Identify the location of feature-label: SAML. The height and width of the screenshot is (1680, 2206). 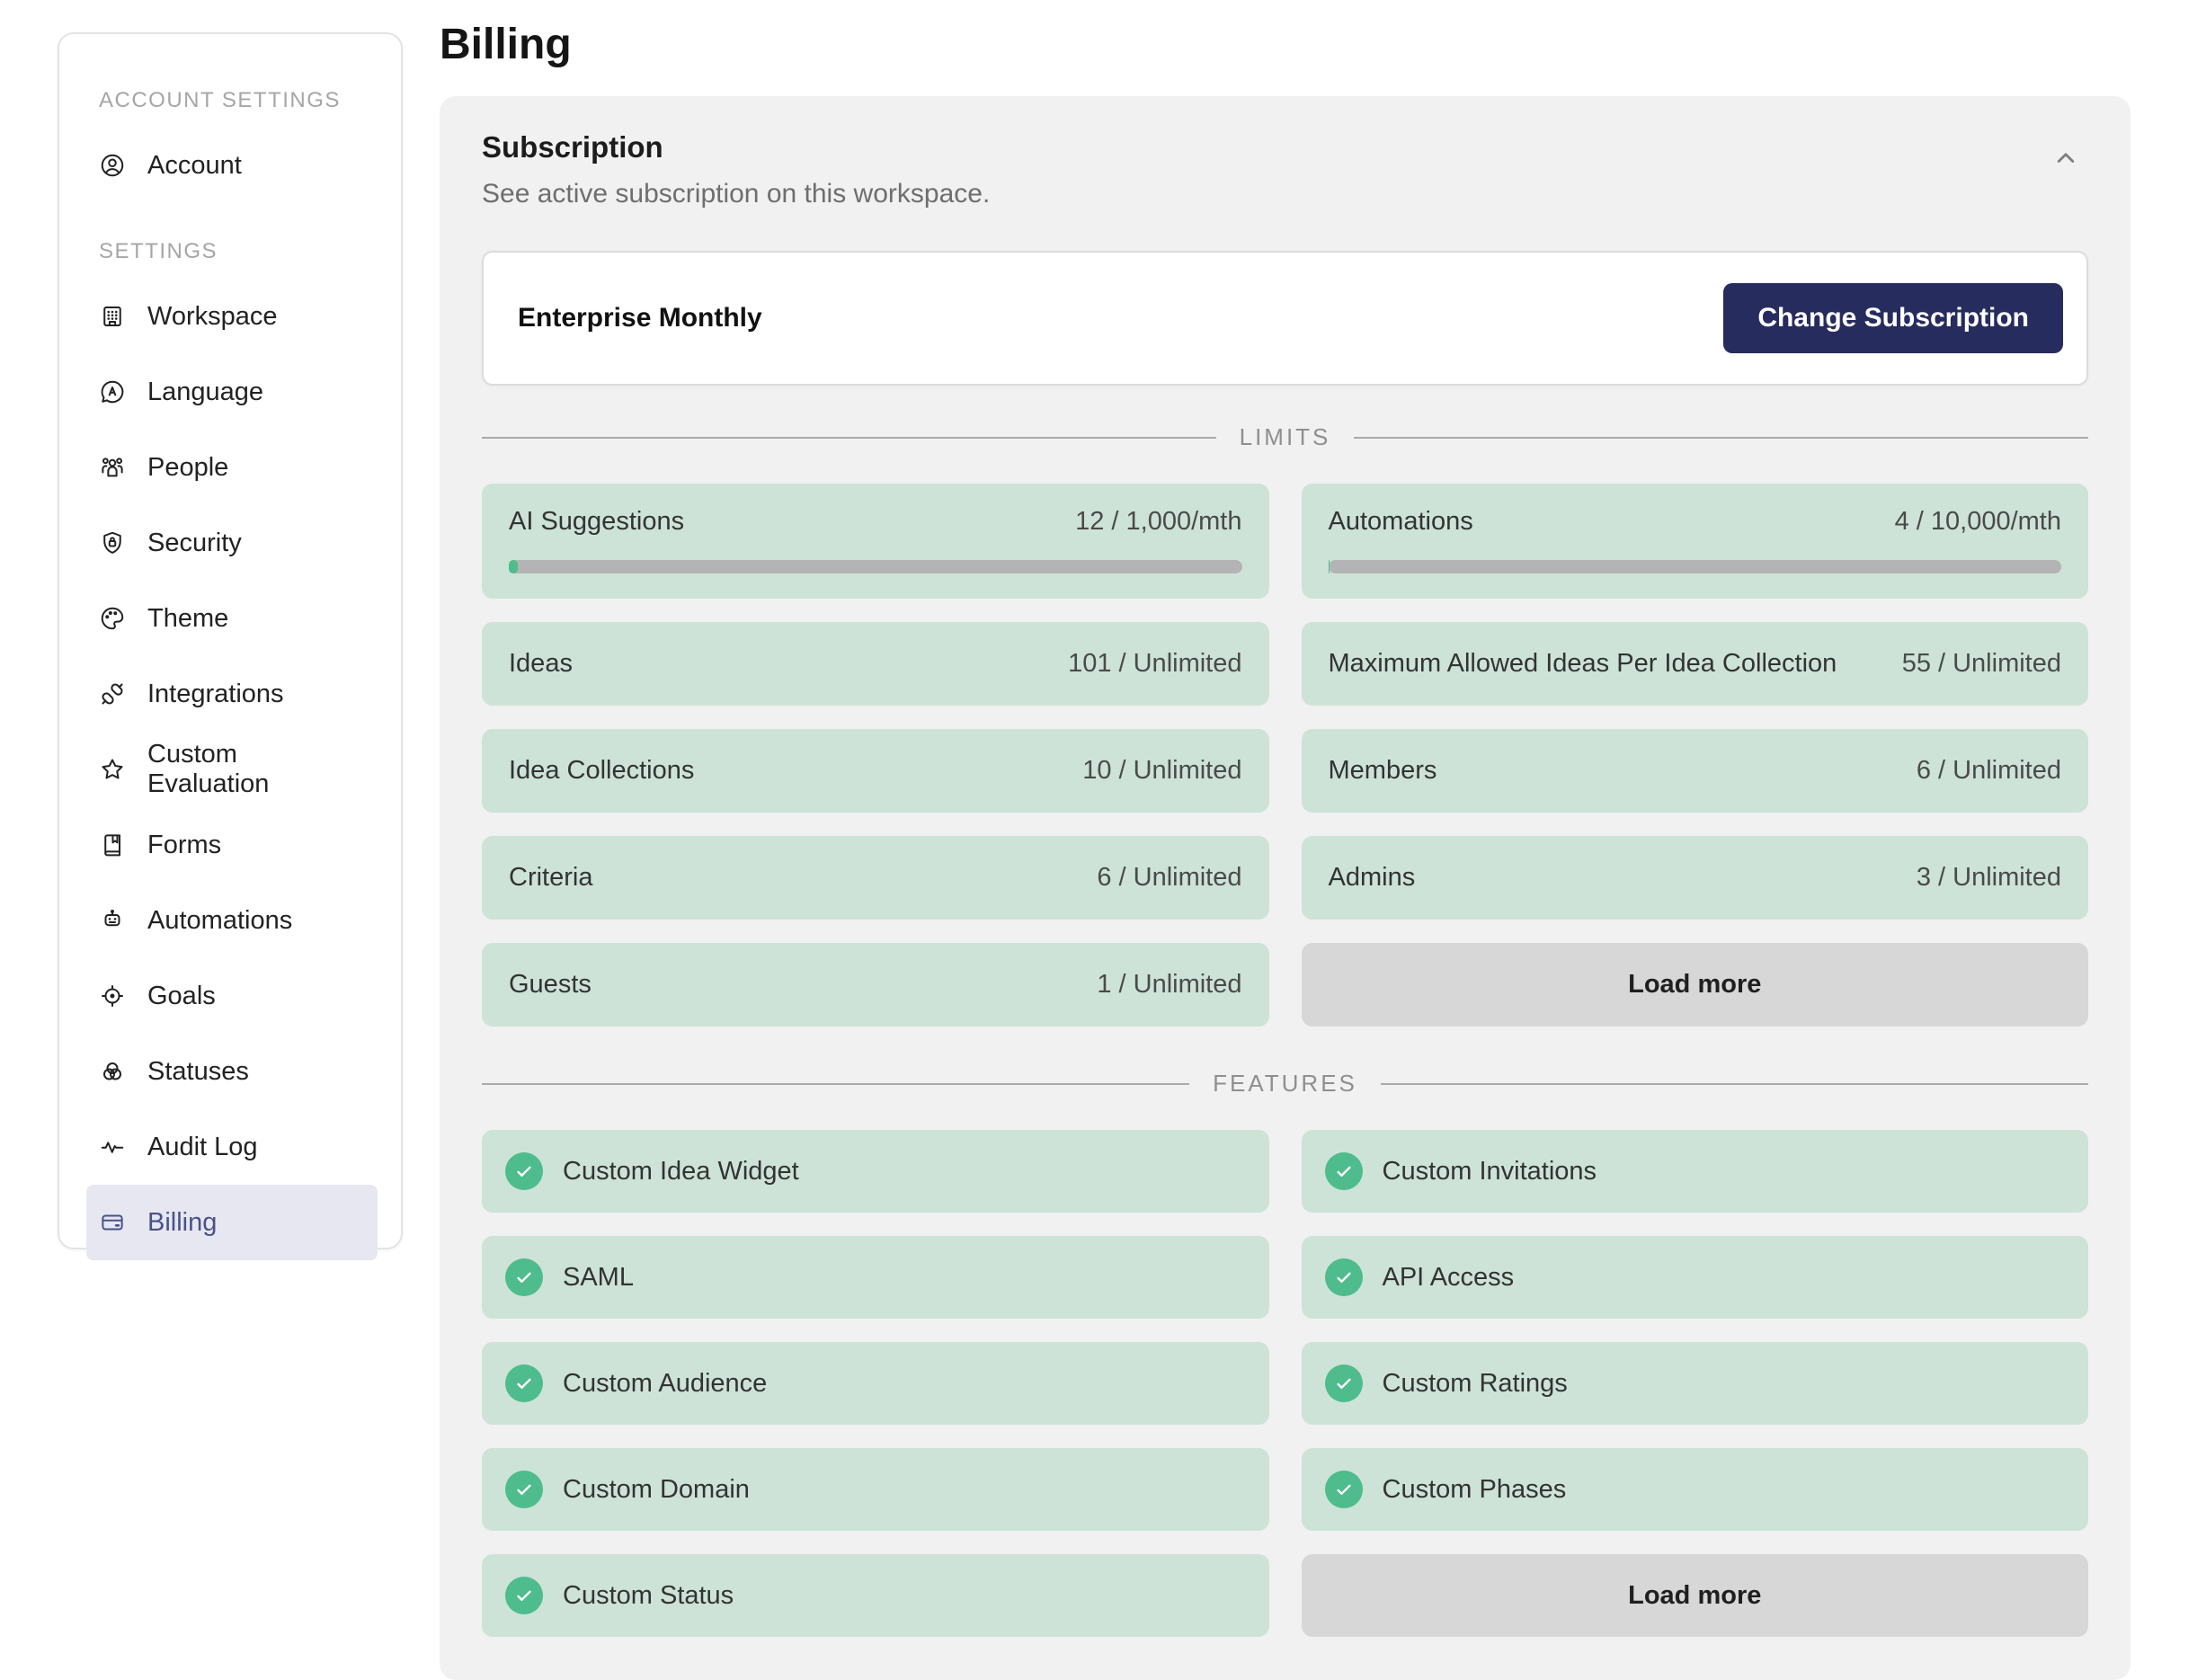
(598, 1278).